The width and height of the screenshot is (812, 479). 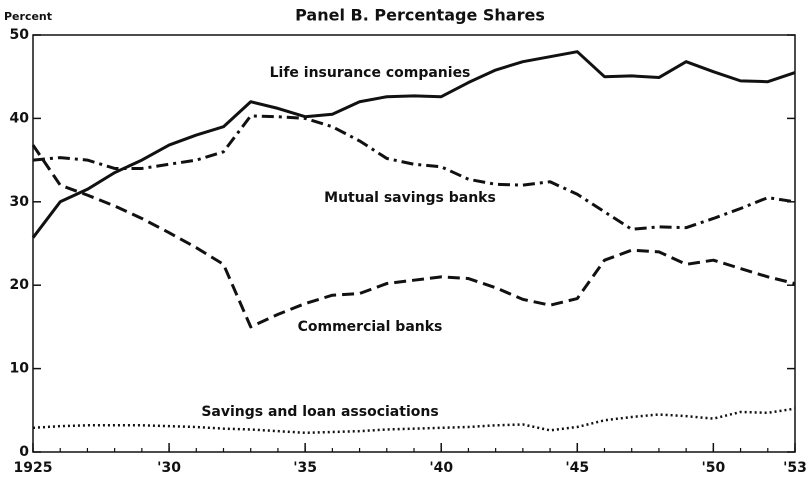 What do you see at coordinates (370, 327) in the screenshot?
I see `series-label: Commercial banks` at bounding box center [370, 327].